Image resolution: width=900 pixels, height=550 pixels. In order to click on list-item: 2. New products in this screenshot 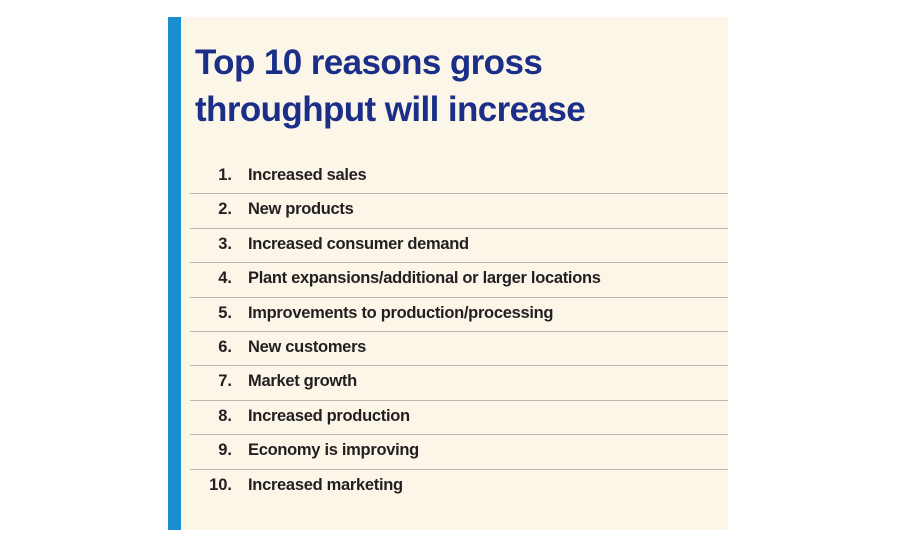, I will do `click(459, 209)`.